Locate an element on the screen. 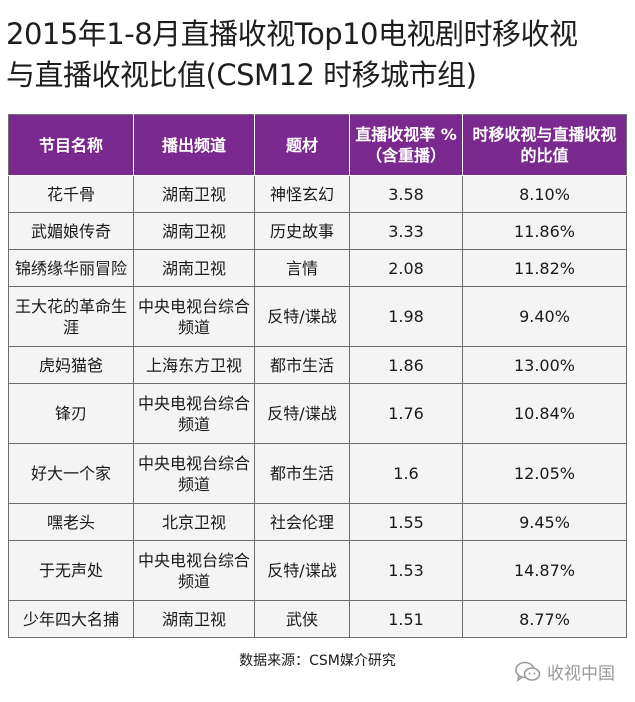 The width and height of the screenshot is (635, 702). column-header-channel: 播出频道 is located at coordinates (194, 145).